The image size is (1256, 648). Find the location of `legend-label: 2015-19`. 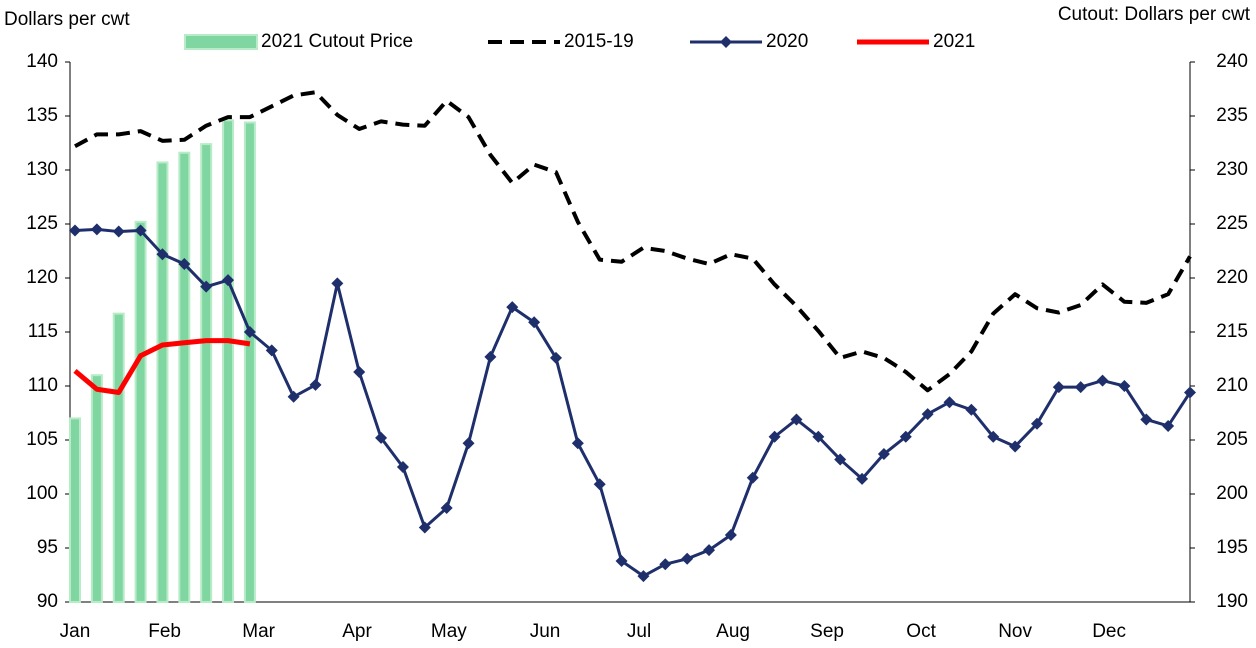

legend-label: 2015-19 is located at coordinates (599, 41).